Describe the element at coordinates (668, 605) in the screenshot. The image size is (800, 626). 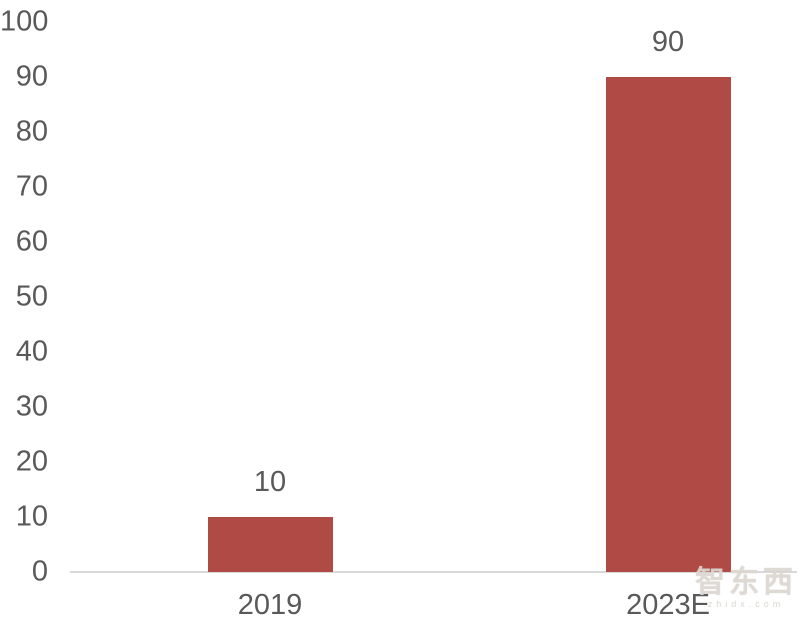
I see `x-axis-label-2023E: 2023E` at that location.